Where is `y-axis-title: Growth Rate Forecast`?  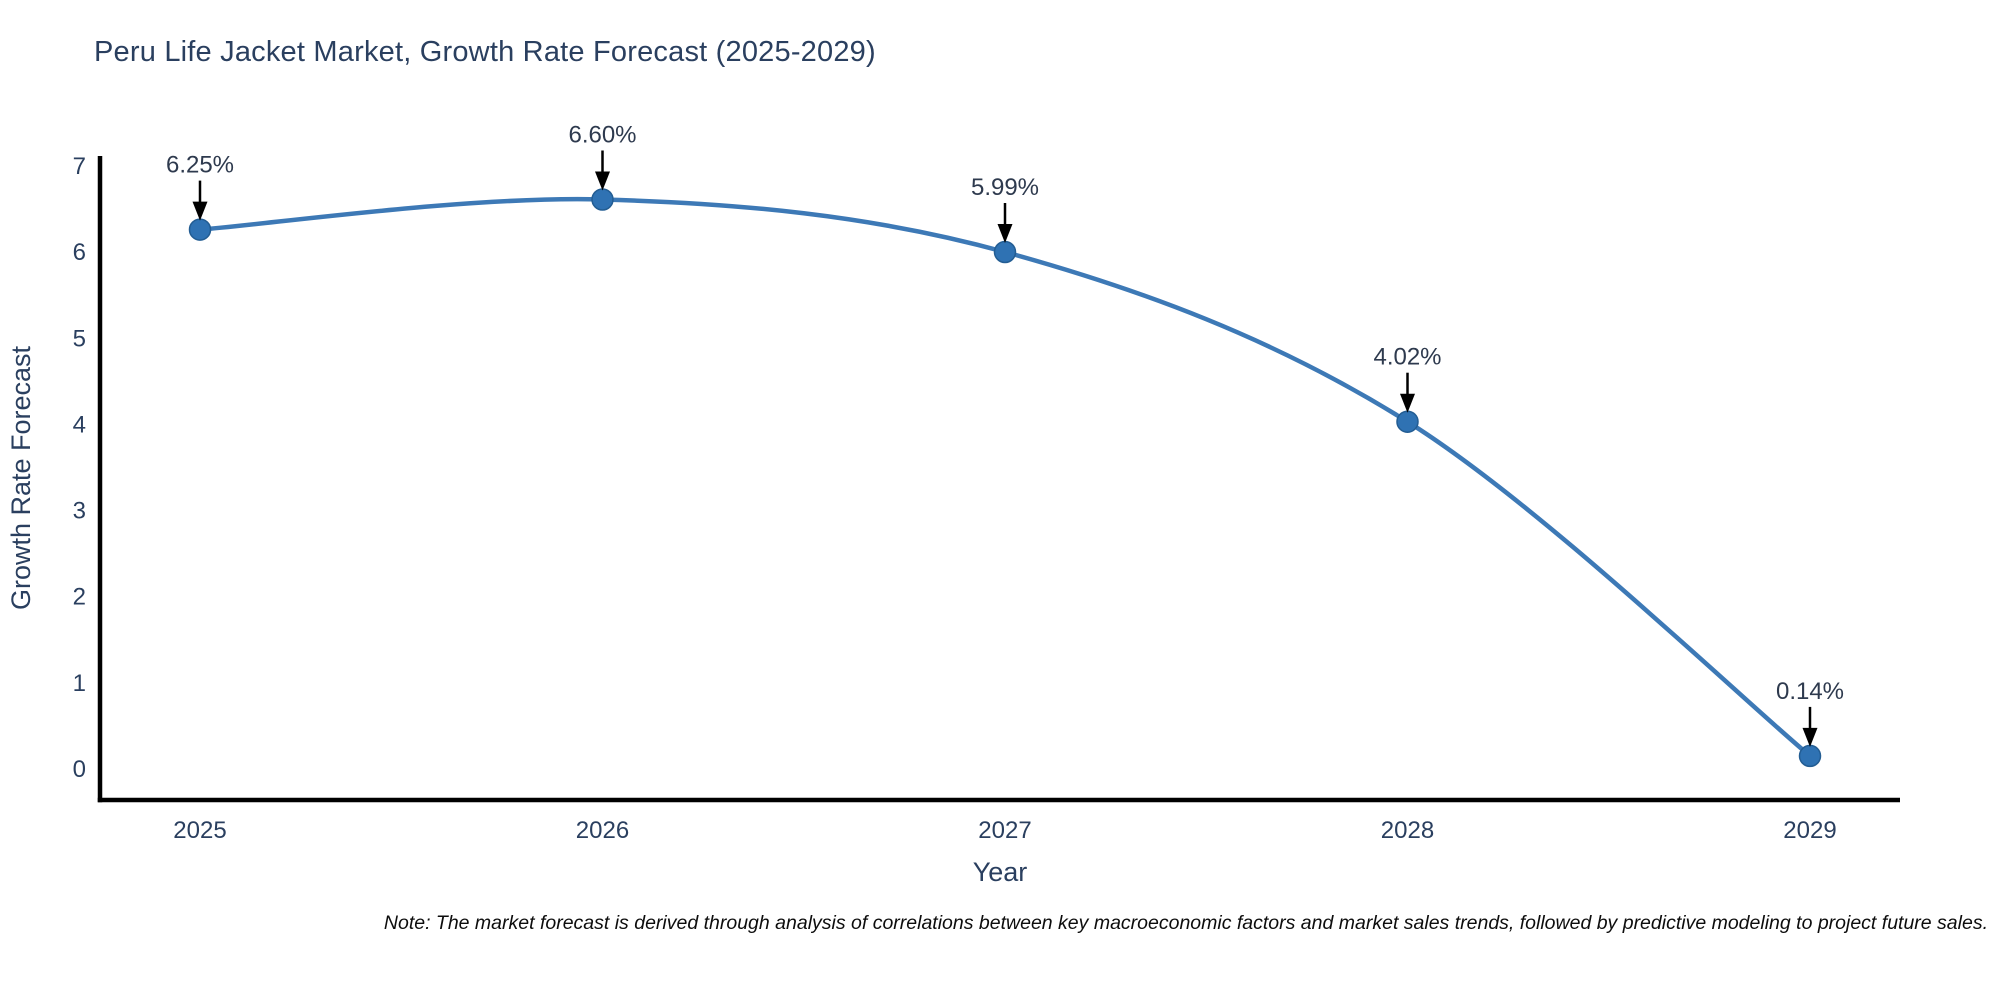
y-axis-title: Growth Rate Forecast is located at coordinates (21, 477).